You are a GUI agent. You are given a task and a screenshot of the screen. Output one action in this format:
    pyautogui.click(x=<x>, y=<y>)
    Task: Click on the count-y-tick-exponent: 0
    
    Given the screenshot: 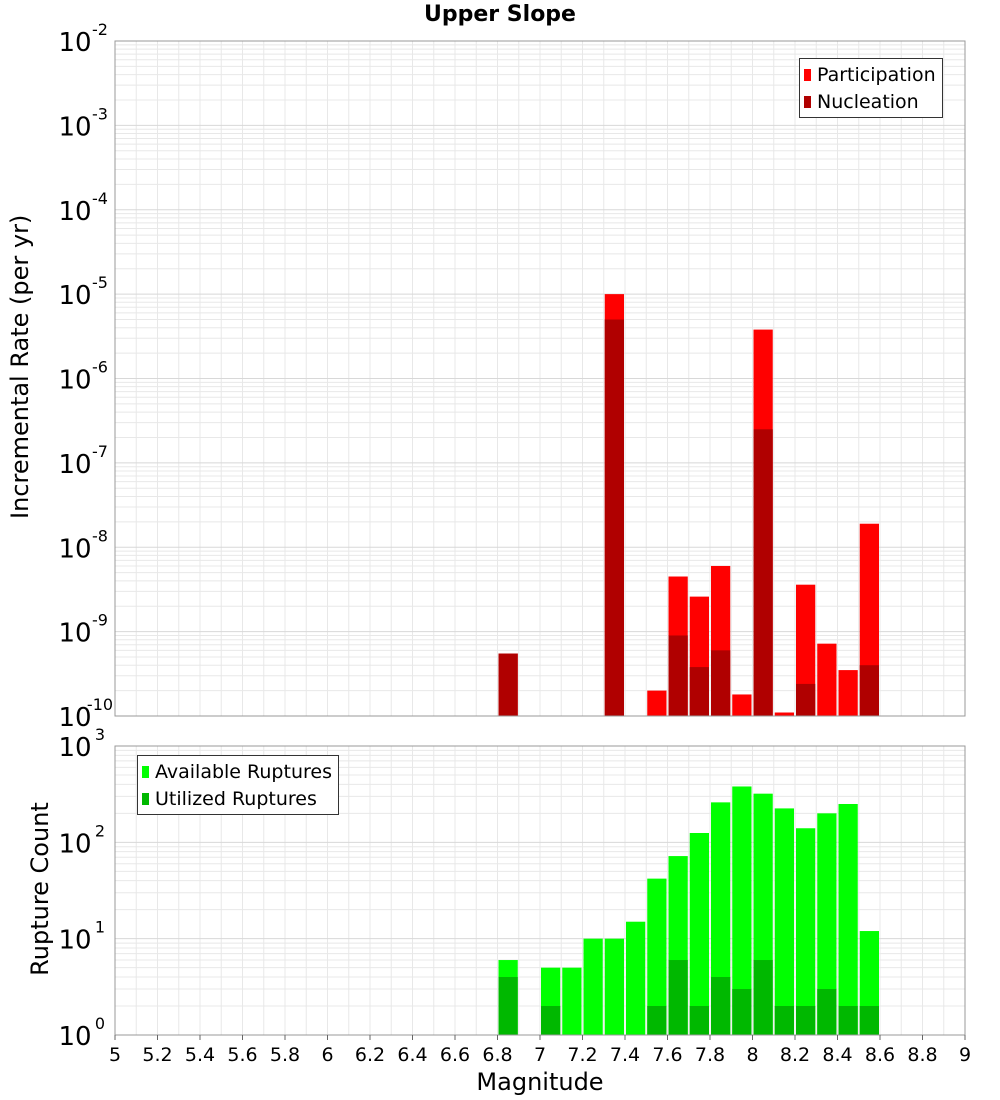 What is the action you would take?
    pyautogui.click(x=100, y=1023)
    